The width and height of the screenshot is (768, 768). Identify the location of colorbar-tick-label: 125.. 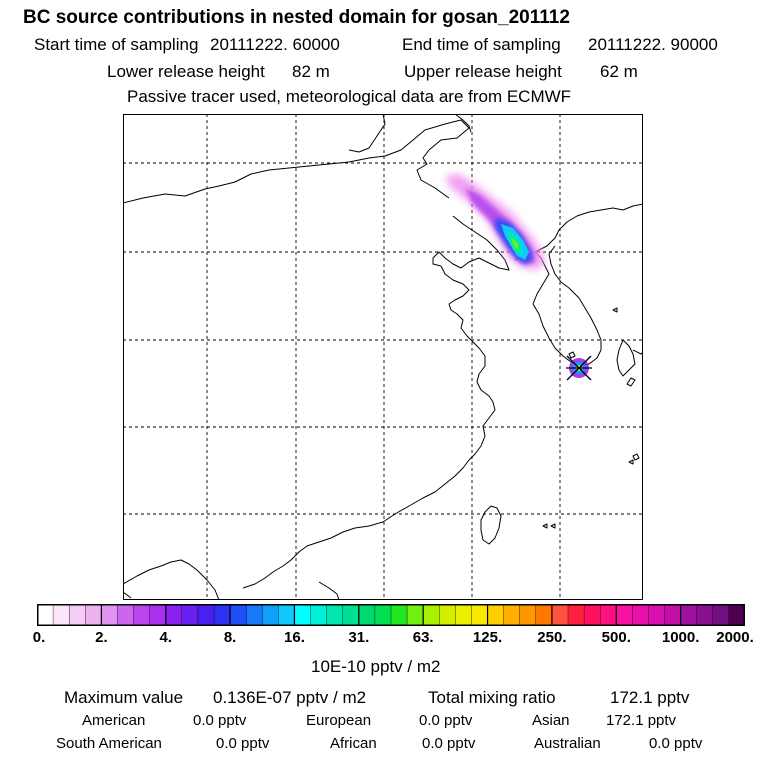
(487, 637).